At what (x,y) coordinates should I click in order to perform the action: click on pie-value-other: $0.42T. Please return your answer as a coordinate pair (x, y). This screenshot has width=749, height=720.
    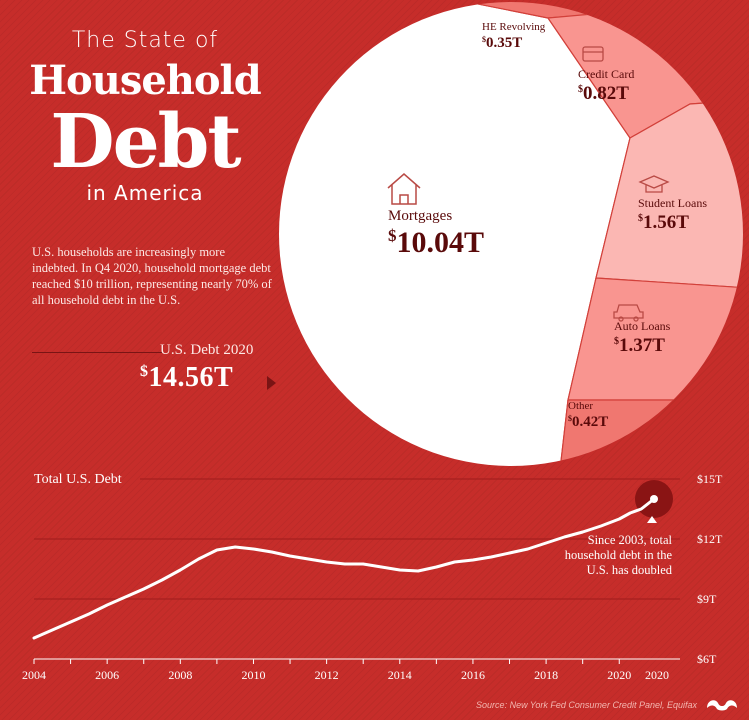
    Looking at the image, I should click on (588, 422).